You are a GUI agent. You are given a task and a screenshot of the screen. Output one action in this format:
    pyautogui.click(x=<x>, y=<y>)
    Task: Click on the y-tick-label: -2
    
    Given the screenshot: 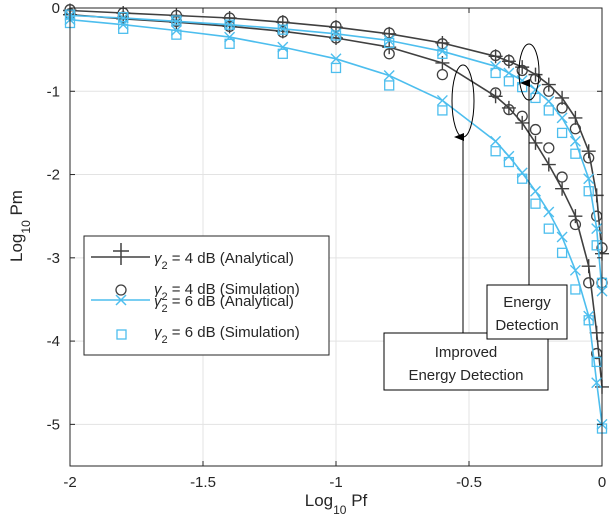 What is the action you would take?
    pyautogui.click(x=53, y=175)
    